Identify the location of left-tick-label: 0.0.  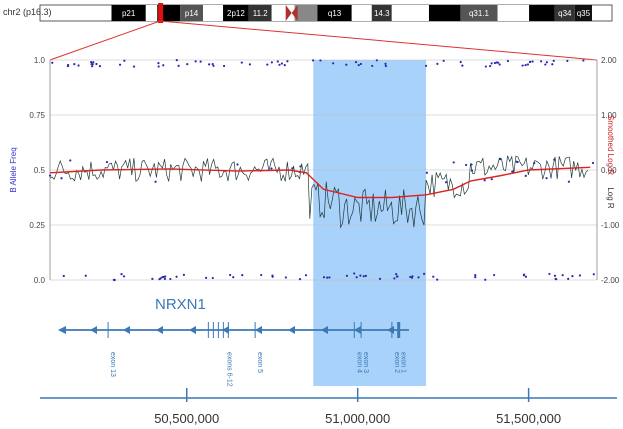
(40, 280).